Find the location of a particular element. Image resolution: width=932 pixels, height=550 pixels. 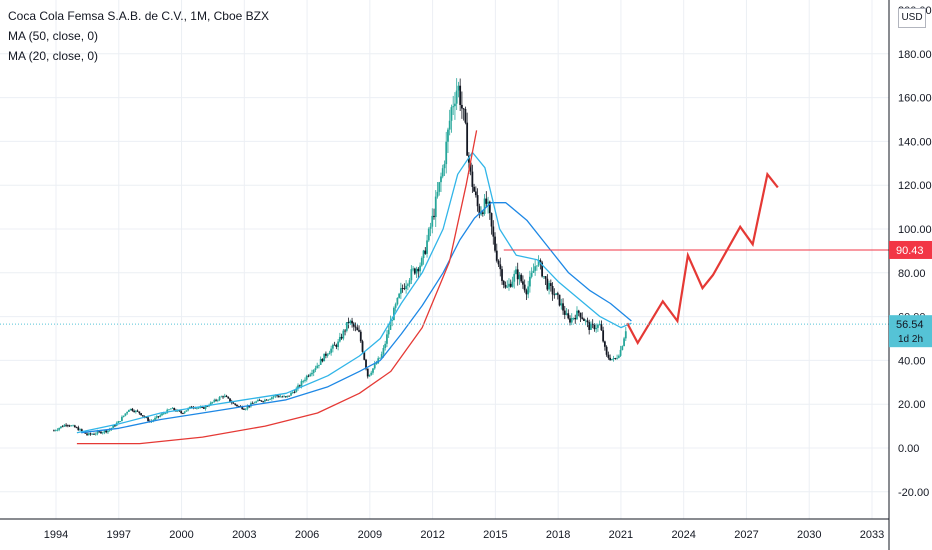

y-tick-label: 120.00 is located at coordinates (915, 186).